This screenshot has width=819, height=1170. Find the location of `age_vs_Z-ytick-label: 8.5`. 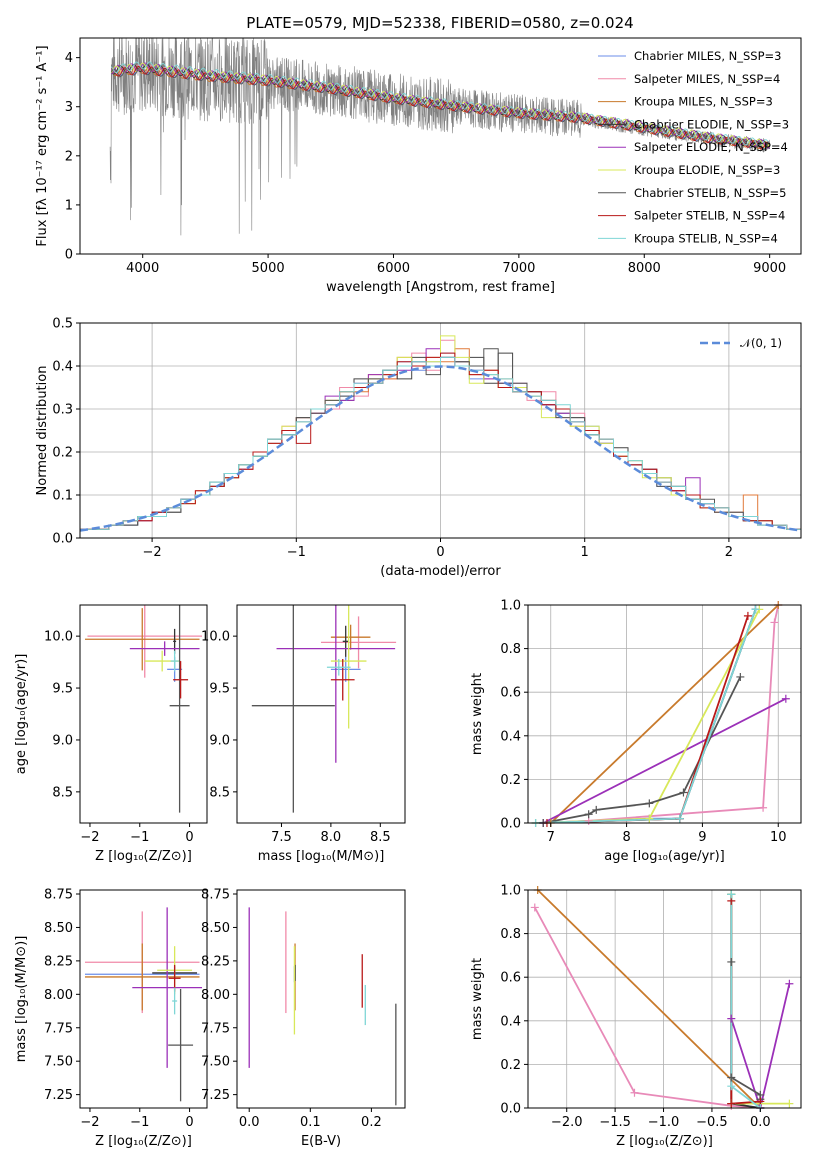

age_vs_Z-ytick-label: 8.5 is located at coordinates (62, 792).